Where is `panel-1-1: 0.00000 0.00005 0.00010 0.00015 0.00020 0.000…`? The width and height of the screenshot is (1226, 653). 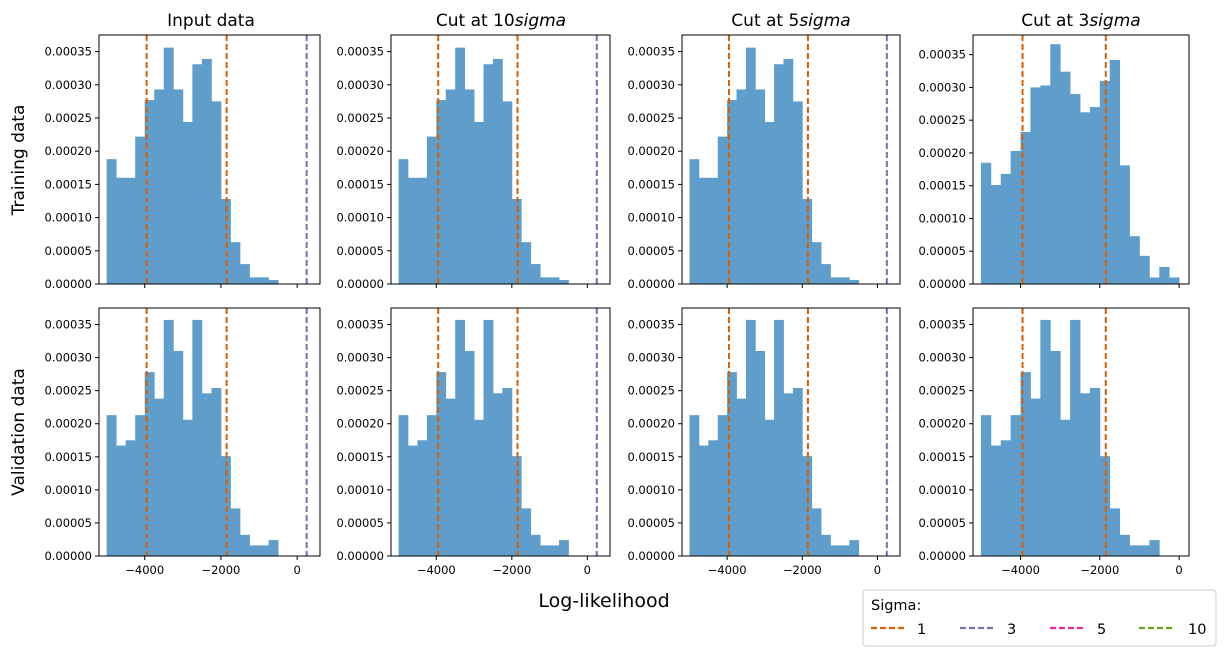 panel-1-1: 0.00000 0.00005 0.00010 0.00015 0.00020 0.000… is located at coordinates (182, 162).